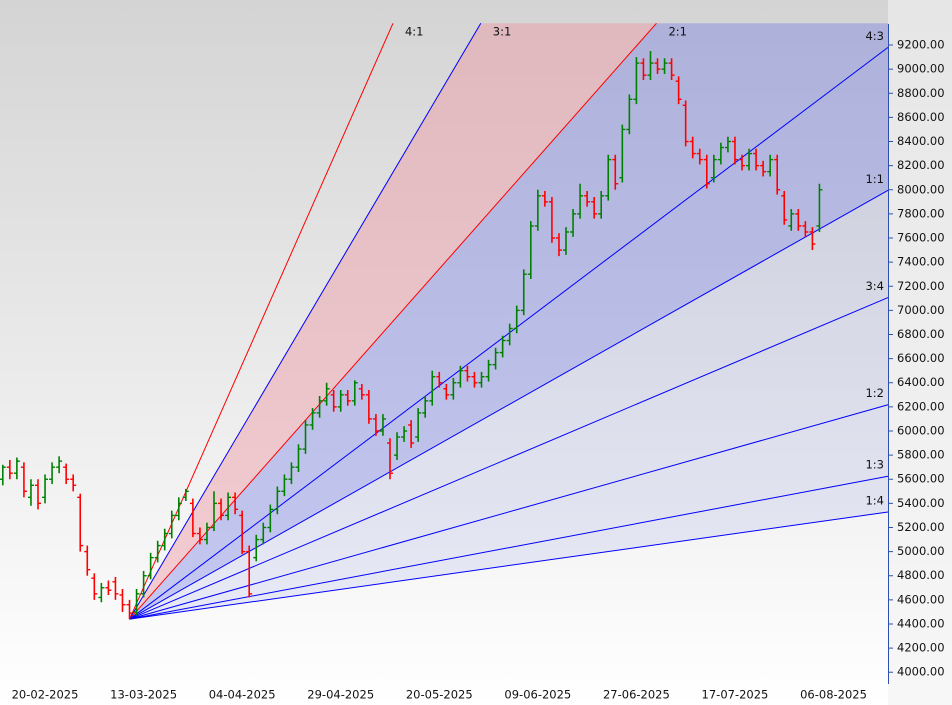  Describe the element at coordinates (921, 479) in the screenshot. I see `y-tick-label: 5600.00` at that location.